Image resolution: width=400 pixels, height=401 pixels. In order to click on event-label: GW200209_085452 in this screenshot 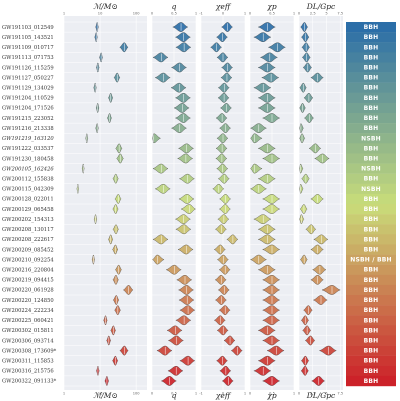, I will do `click(28, 250)`.